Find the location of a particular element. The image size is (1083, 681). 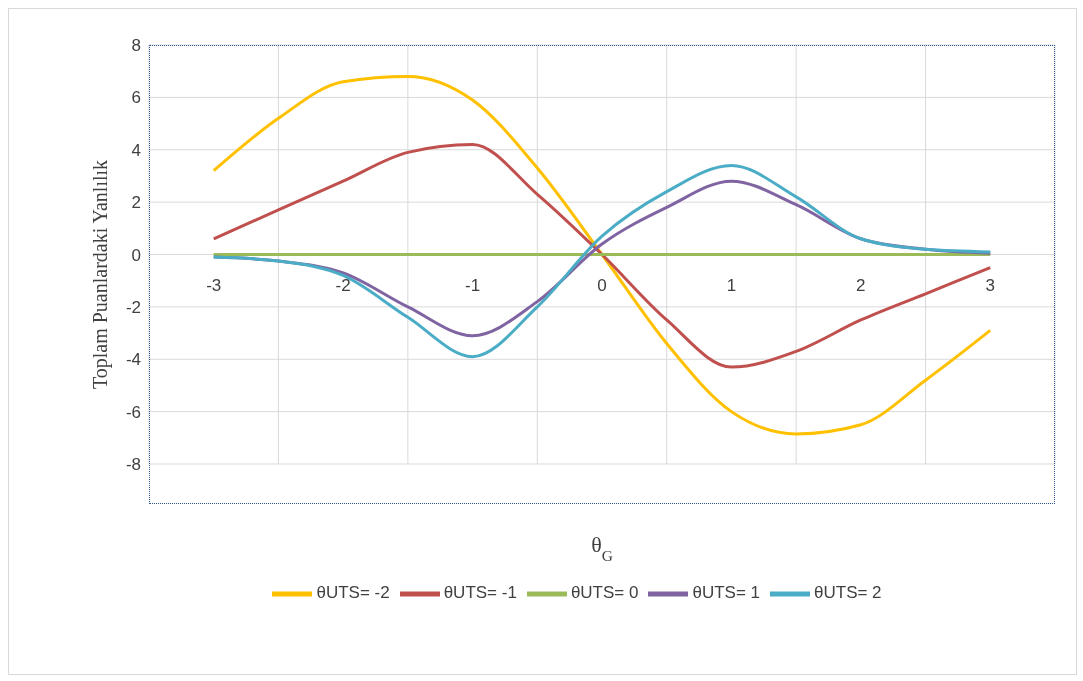

legend-label: θUTS= 2 is located at coordinates (848, 593).